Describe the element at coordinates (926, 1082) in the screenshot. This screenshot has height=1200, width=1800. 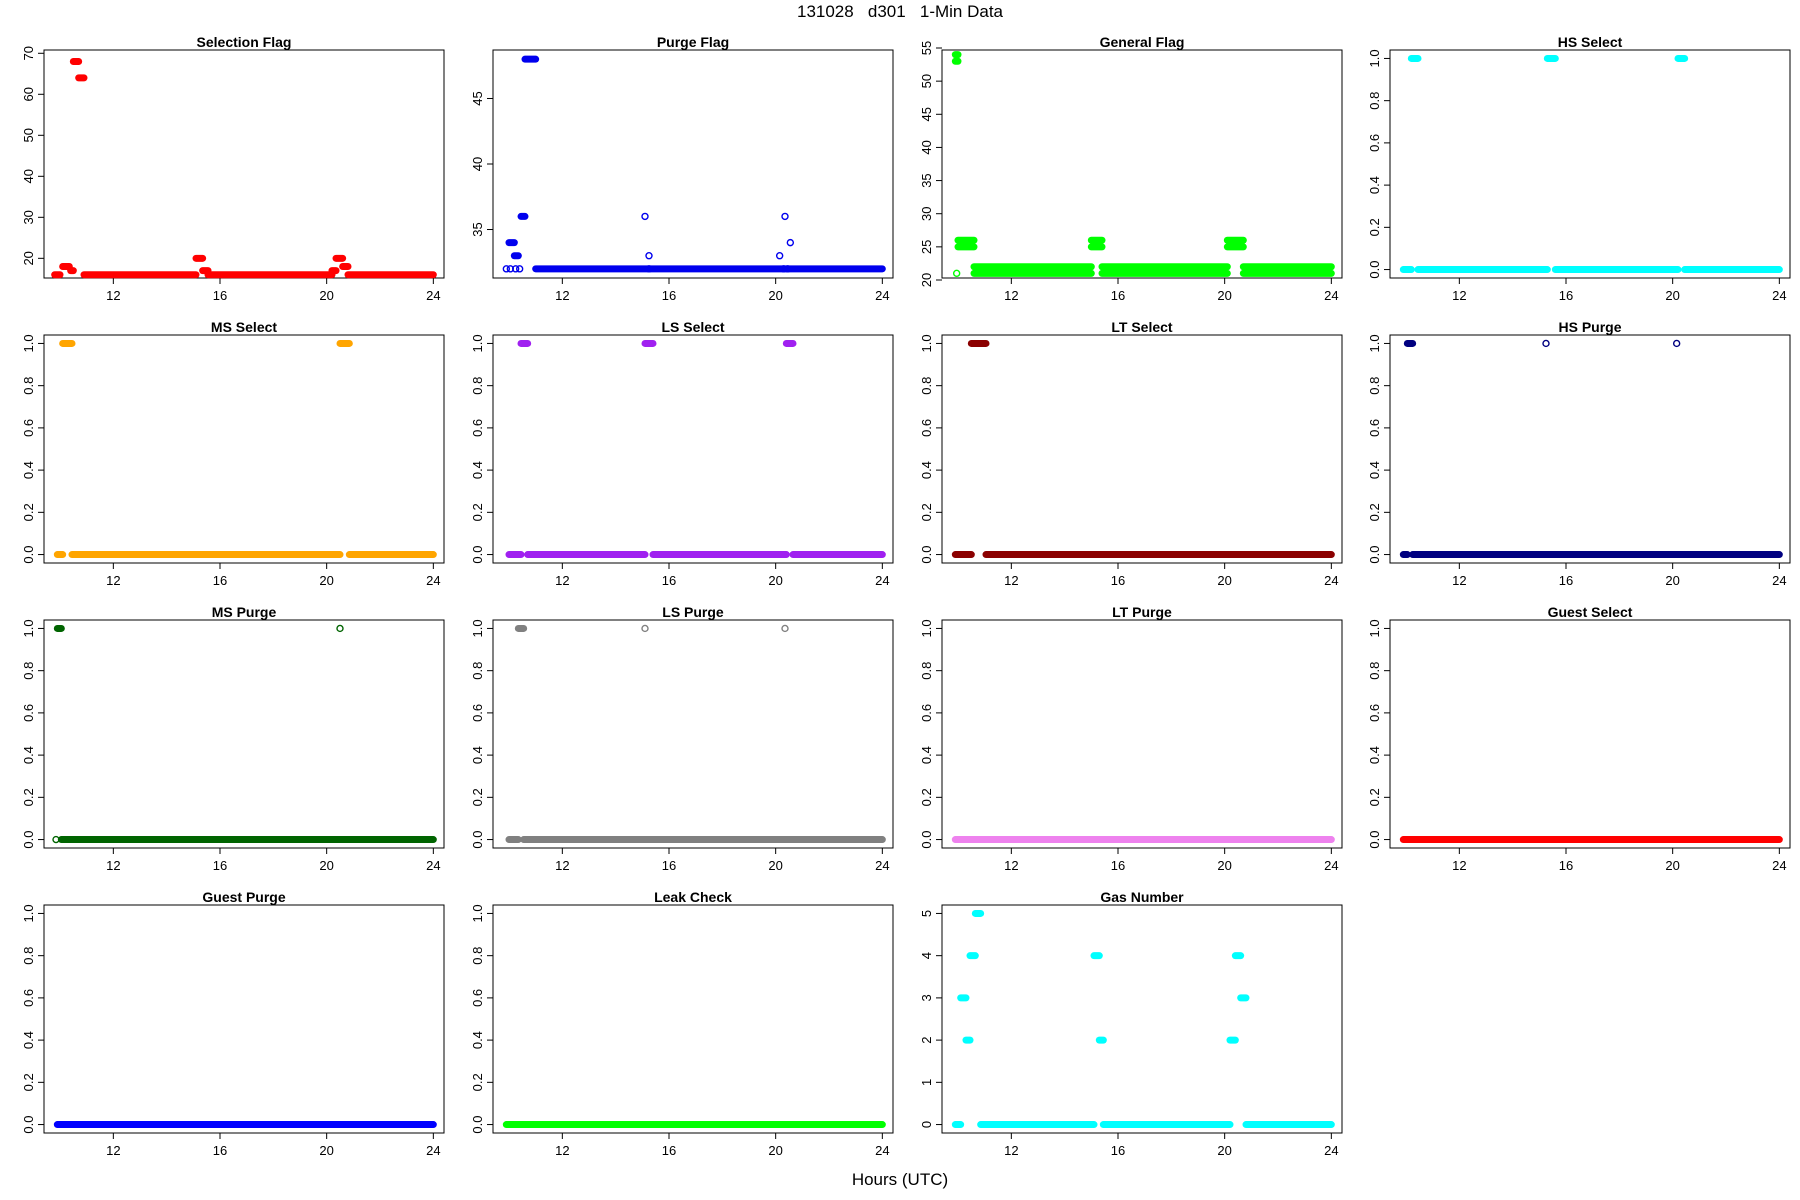
I see `y-tick-label: 1` at that location.